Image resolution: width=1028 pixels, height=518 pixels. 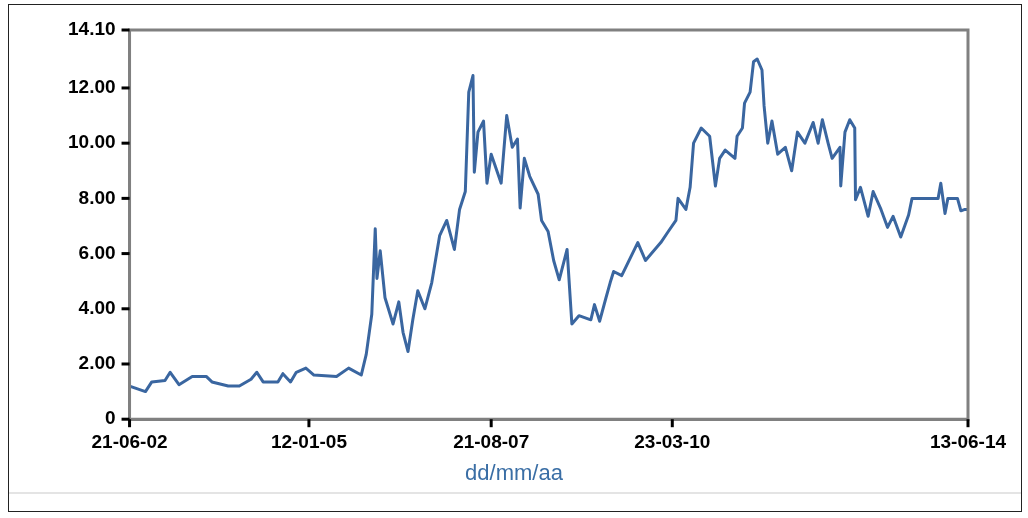 I want to click on y-tick-label: 6.00, so click(x=97, y=252).